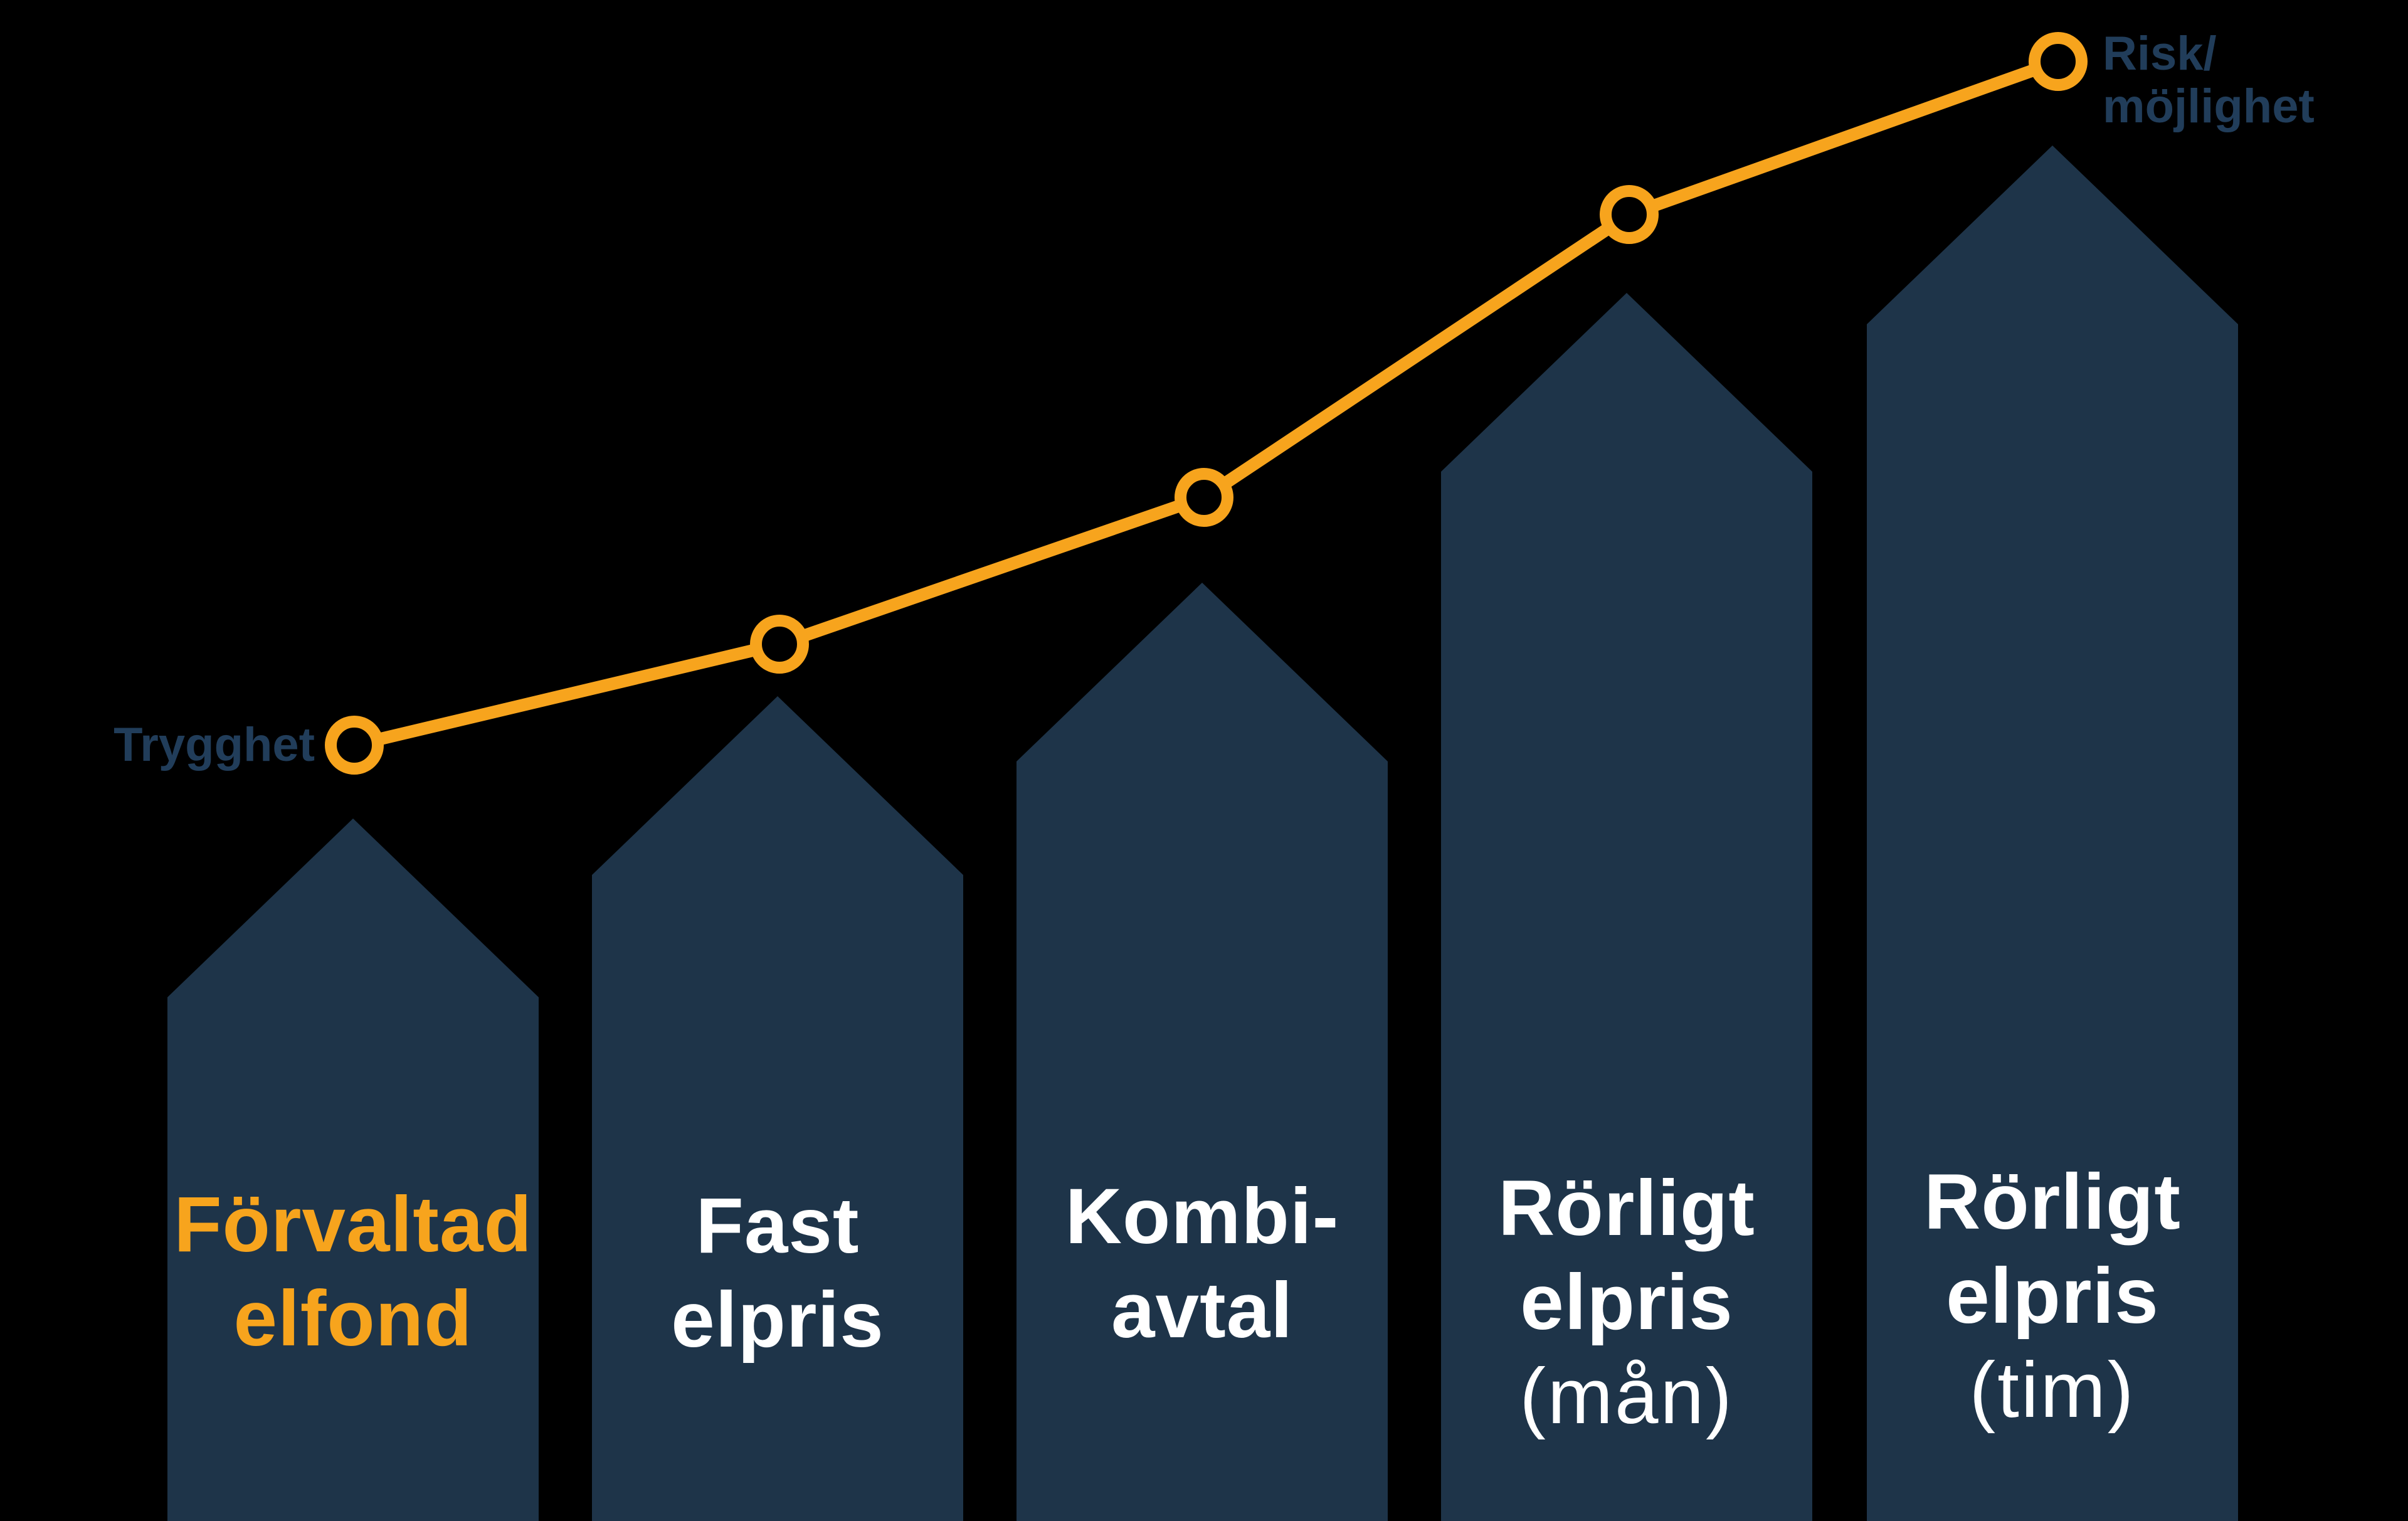 The width and height of the screenshot is (2408, 1521). Describe the element at coordinates (353, 1224) in the screenshot. I see `bar-label-line: Förvaltad` at that location.